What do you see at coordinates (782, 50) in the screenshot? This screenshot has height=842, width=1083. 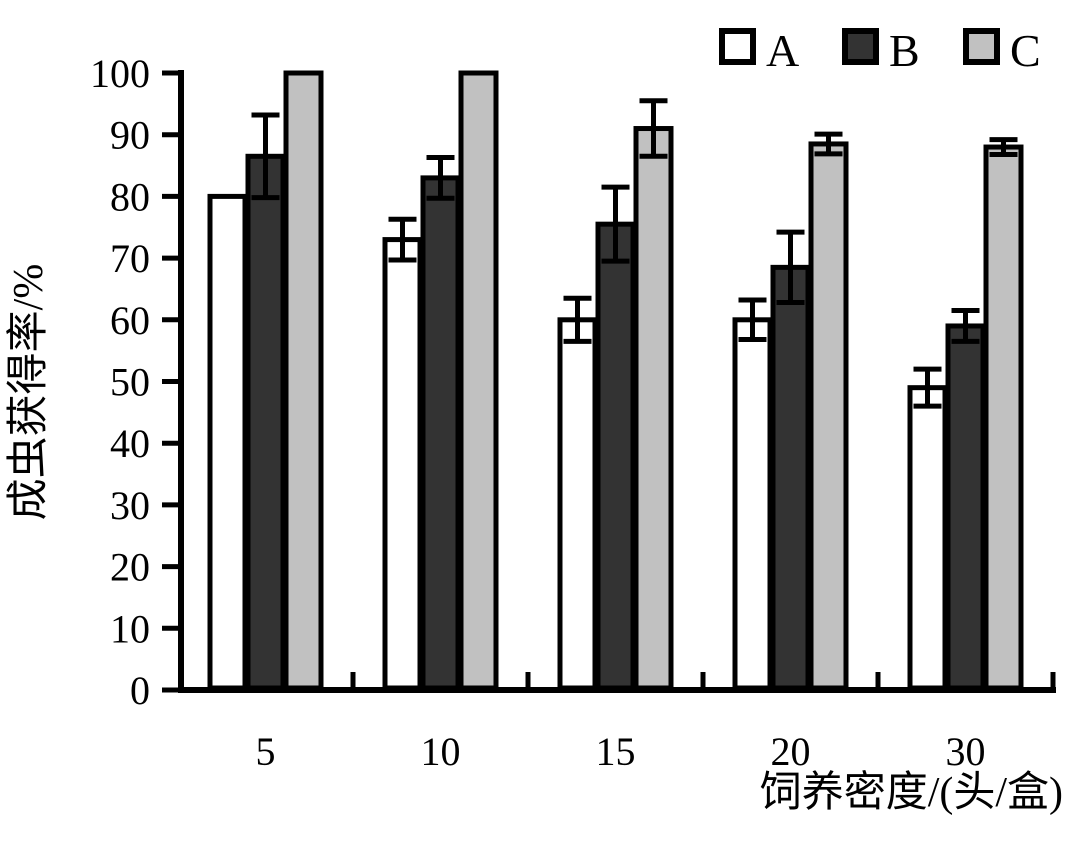 I see `legend-label-A: A` at bounding box center [782, 50].